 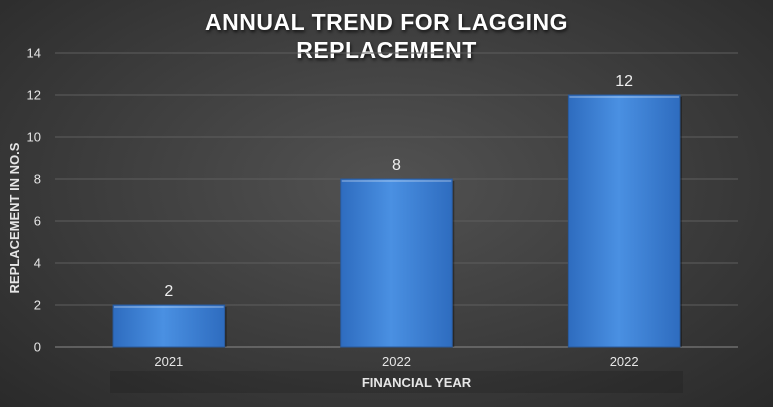 What do you see at coordinates (386, 50) in the screenshot?
I see `chart-title-line-2: REPLACEMENT` at bounding box center [386, 50].